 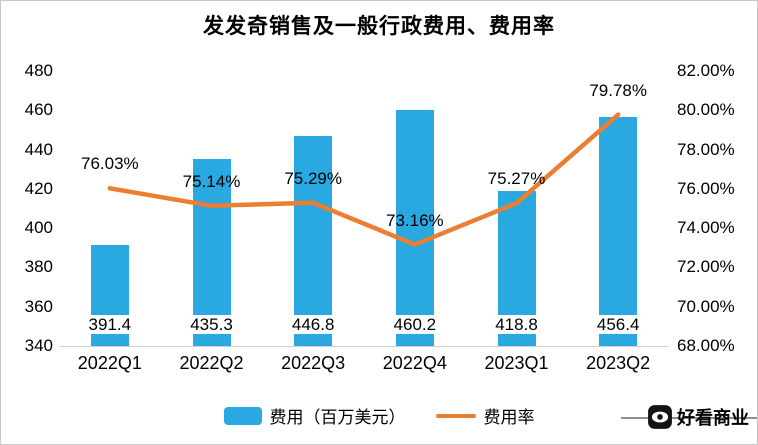 I want to click on right-axis-tick: 70.00%, so click(x=706, y=306).